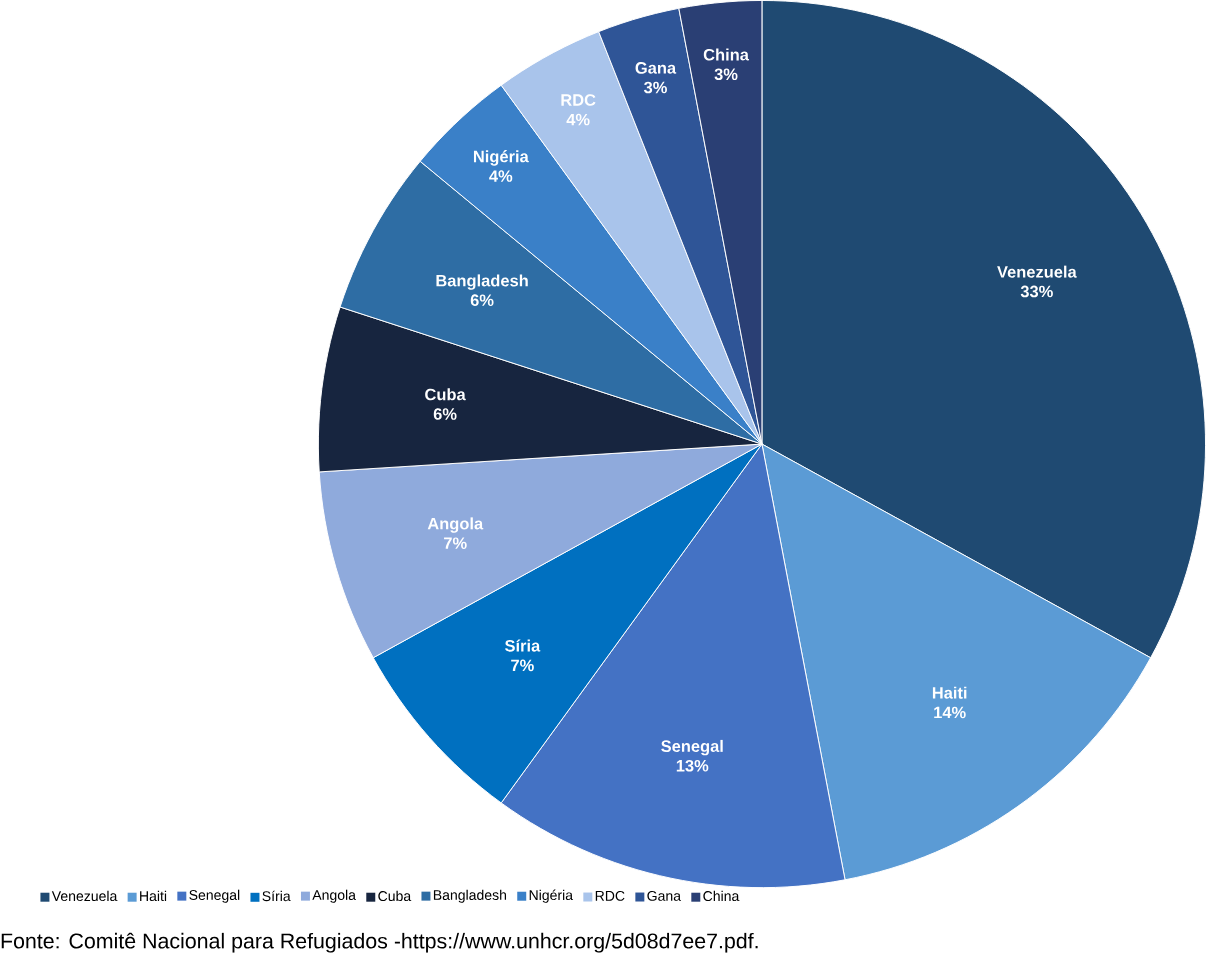 Image resolution: width=1206 pixels, height=953 pixels. What do you see at coordinates (470, 896) in the screenshot?
I see `legend-label: Bangladesh` at bounding box center [470, 896].